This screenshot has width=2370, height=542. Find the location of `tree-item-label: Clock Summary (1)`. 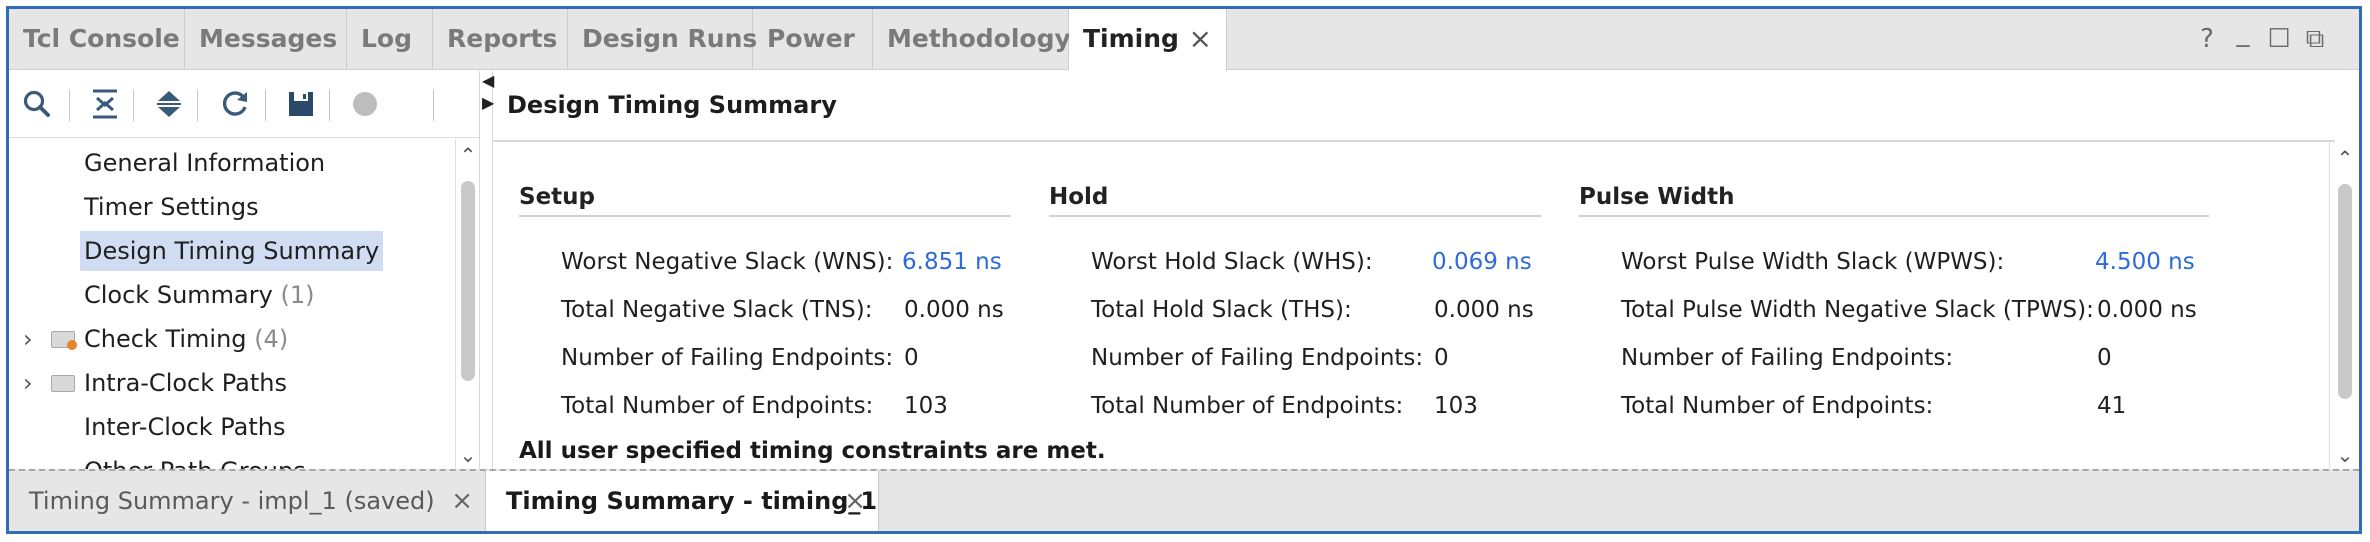

tree-item-label: Clock Summary (1) is located at coordinates (199, 295).